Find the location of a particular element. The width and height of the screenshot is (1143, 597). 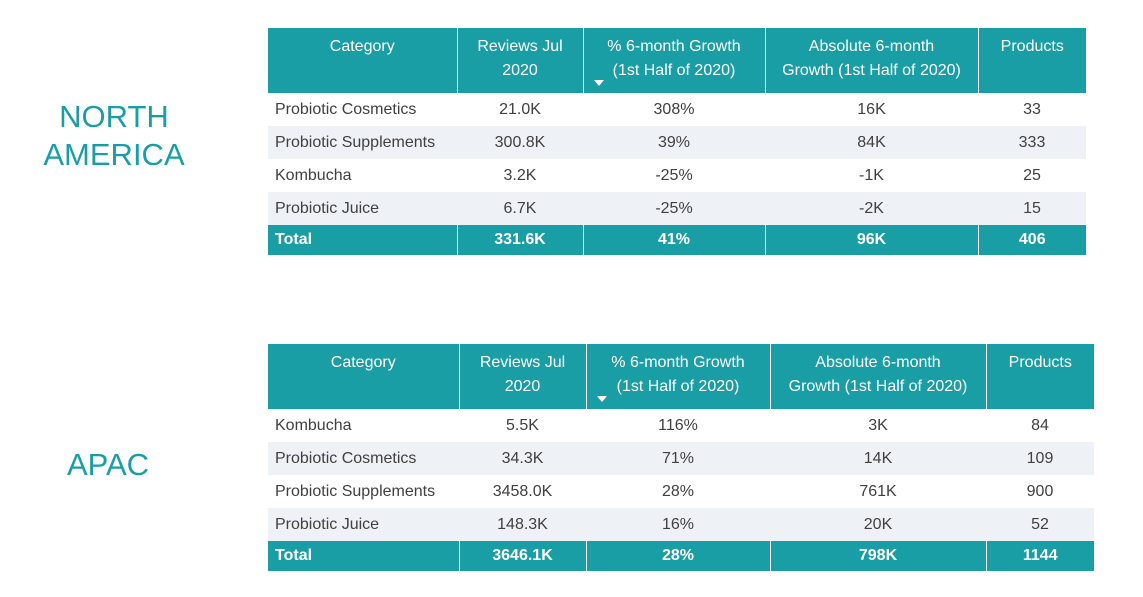

cell-pct-growth: 308% is located at coordinates (674, 109).